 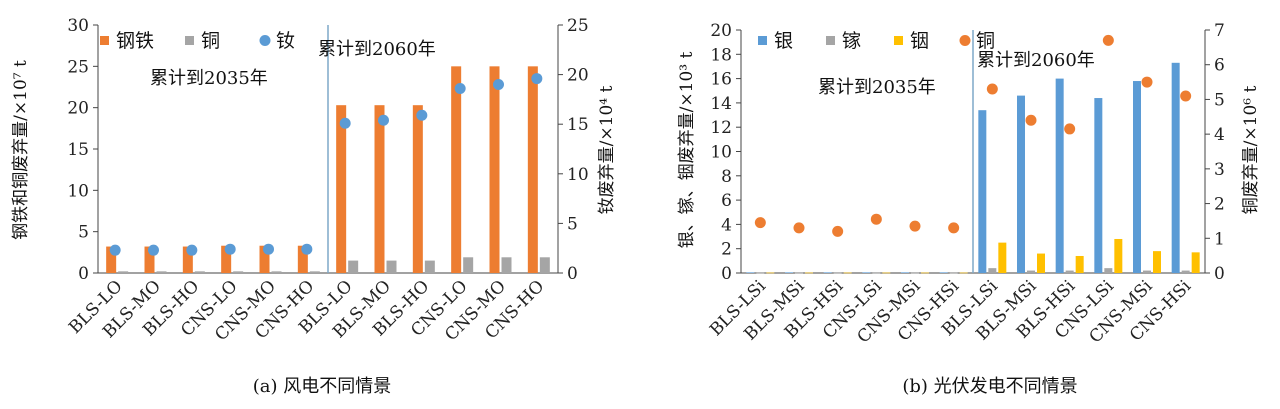 I want to click on bar-铜-1, so click(x=161, y=272).